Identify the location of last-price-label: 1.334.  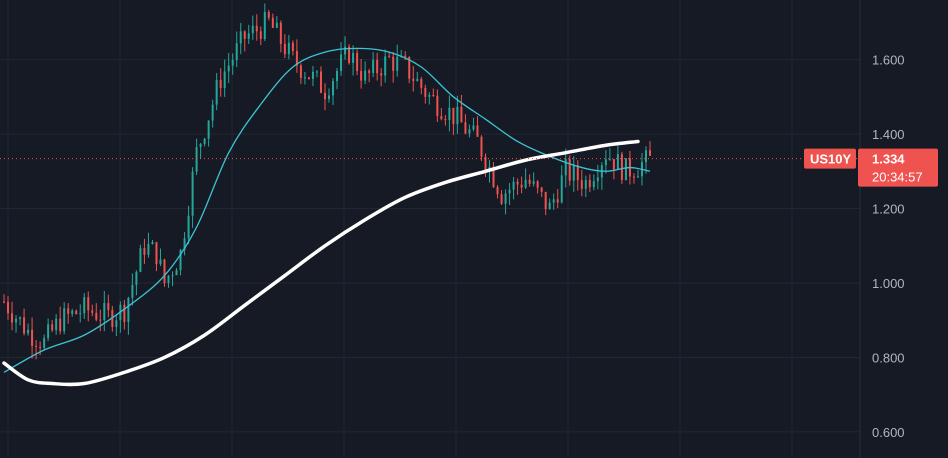
(888, 159).